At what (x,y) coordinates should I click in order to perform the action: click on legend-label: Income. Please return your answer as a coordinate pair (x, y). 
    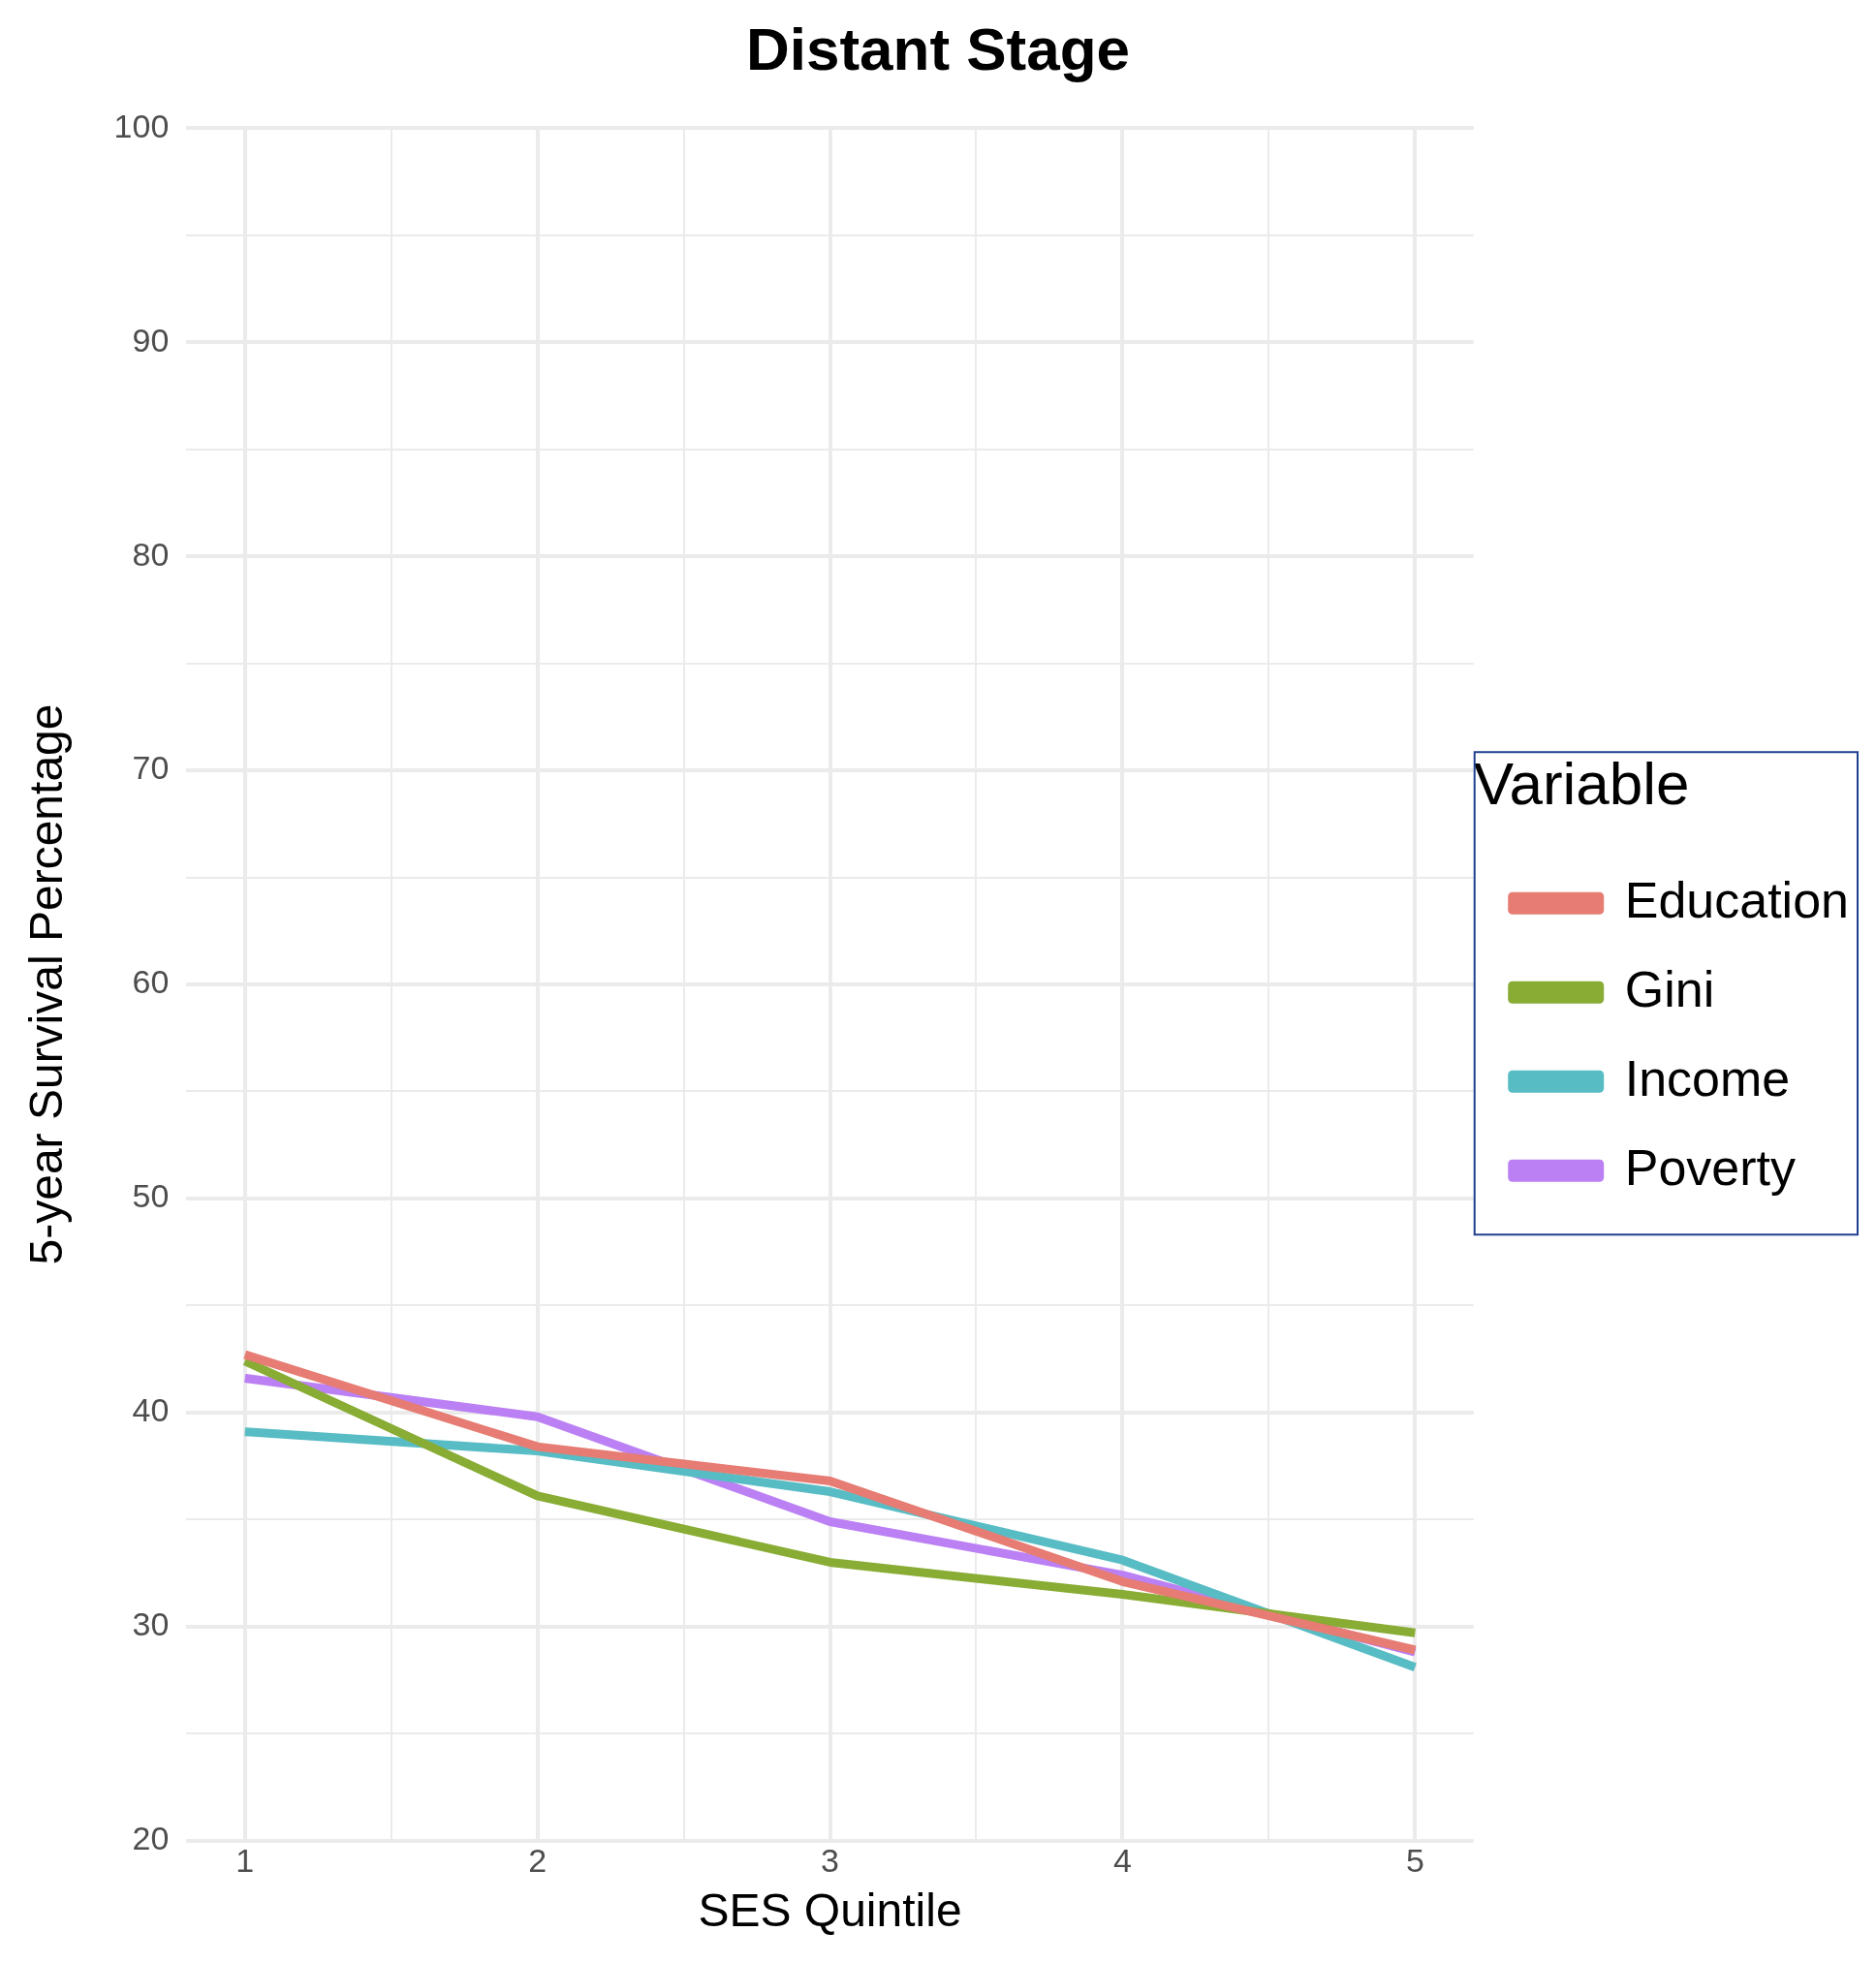
    Looking at the image, I should click on (1707, 1077).